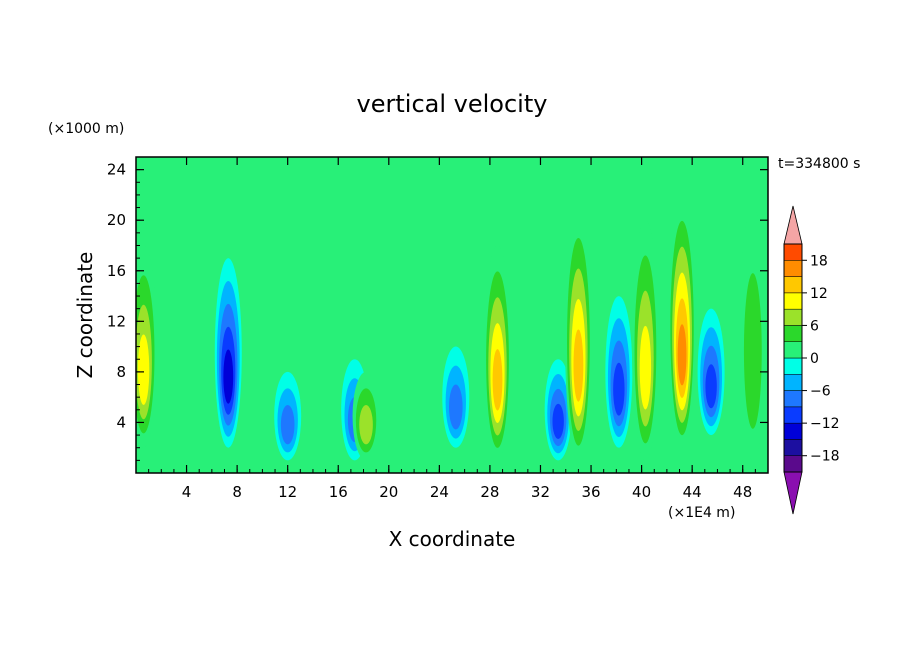 This screenshot has width=904, height=654. Describe the element at coordinates (489, 492) in the screenshot. I see `x-tick-label: 28` at that location.